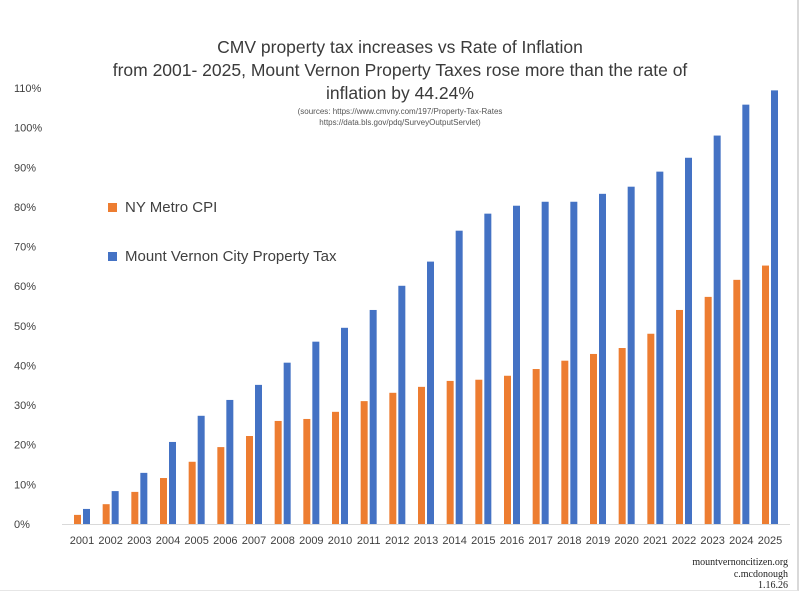  Describe the element at coordinates (540, 541) in the screenshot. I see `x-tick-label: 2017` at that location.